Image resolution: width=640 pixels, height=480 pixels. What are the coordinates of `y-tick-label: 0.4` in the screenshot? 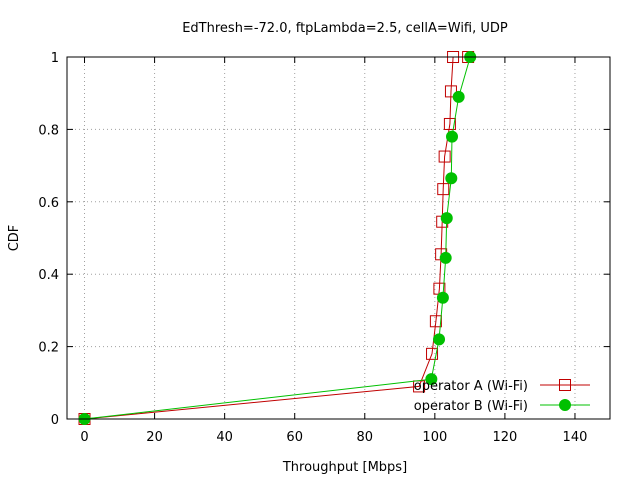 It's located at (48, 275).